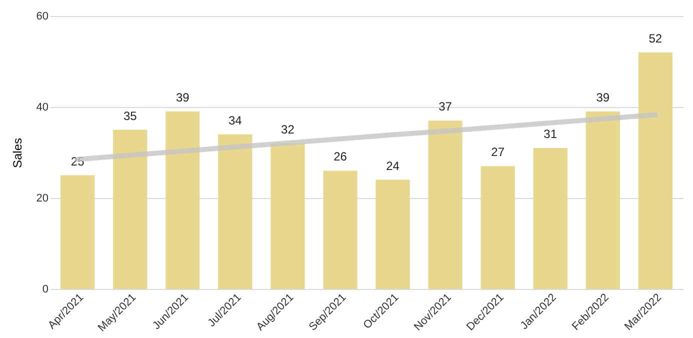 The width and height of the screenshot is (693, 338). Describe the element at coordinates (655, 38) in the screenshot. I see `data-label: 52` at that location.